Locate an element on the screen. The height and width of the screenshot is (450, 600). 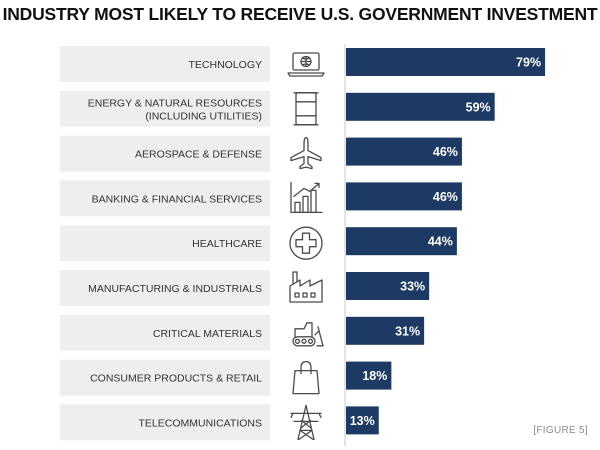
category-label: TELECOMMUNICATIONS is located at coordinates (200, 423).